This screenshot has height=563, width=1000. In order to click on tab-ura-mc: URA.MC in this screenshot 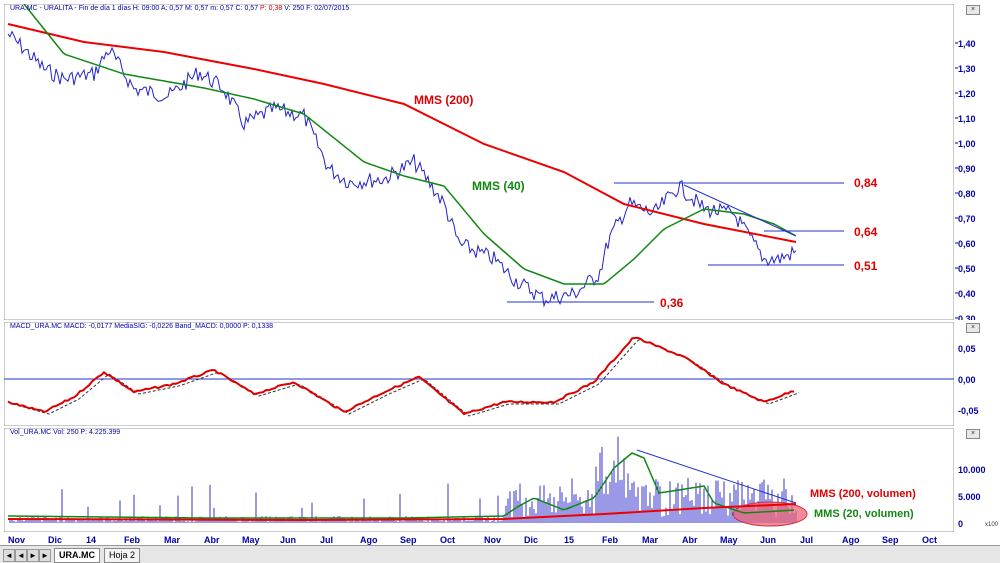, I will do `click(77, 555)`.